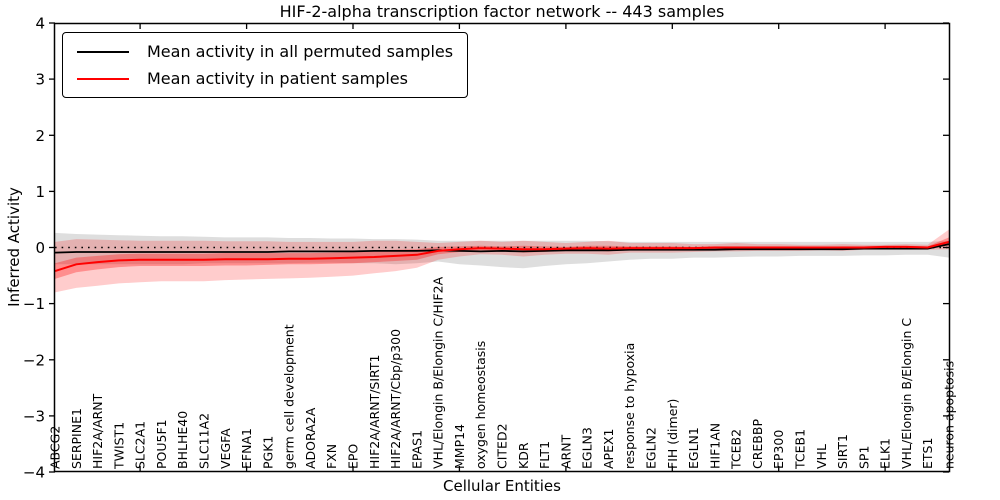 The image size is (1000, 500). What do you see at coordinates (629, 406) in the screenshot?
I see `x-tick-label: response to hypoxia` at bounding box center [629, 406].